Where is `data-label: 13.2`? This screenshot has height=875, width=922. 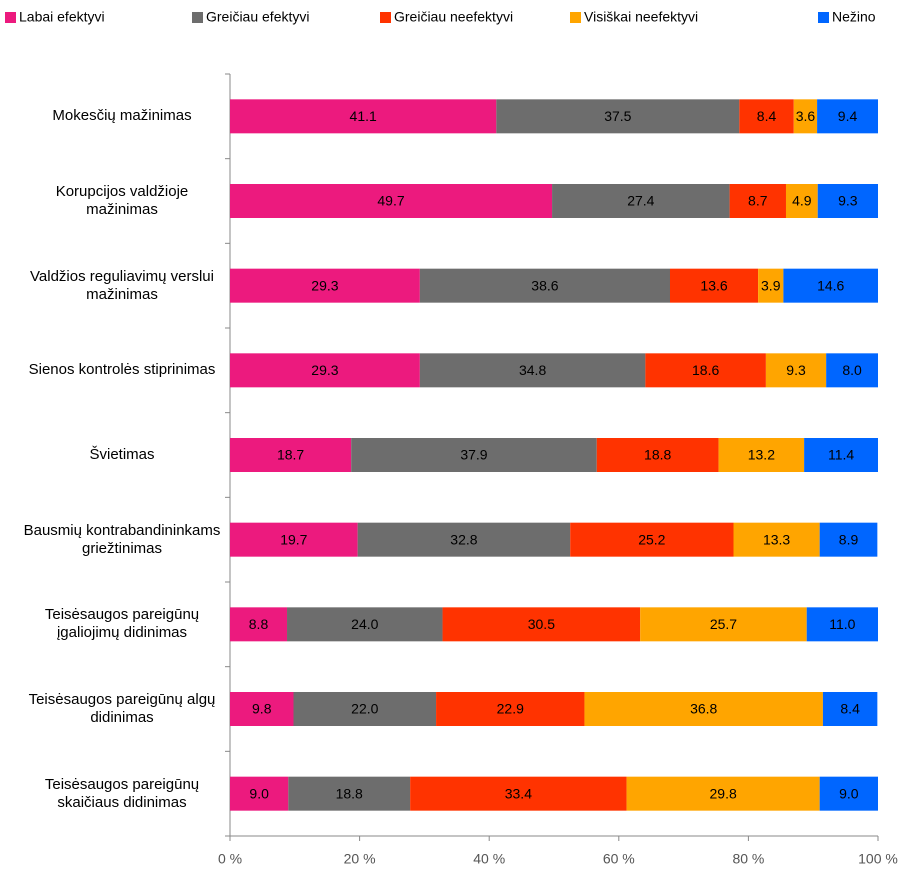
data-label: 13.2 is located at coordinates (761, 455).